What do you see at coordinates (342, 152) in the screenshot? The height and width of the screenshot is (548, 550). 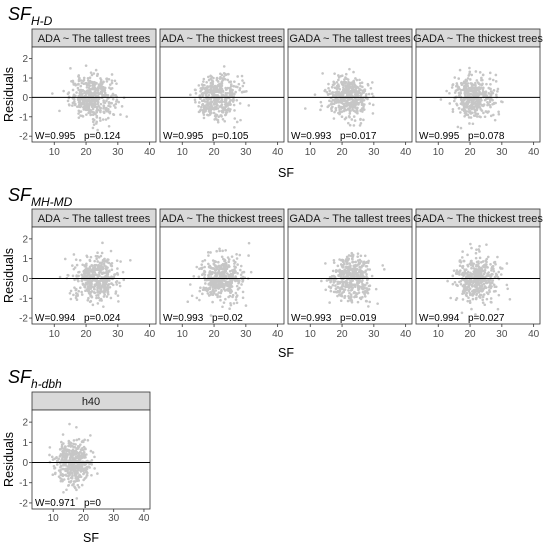 I see `x-tick-label: 20` at bounding box center [342, 152].